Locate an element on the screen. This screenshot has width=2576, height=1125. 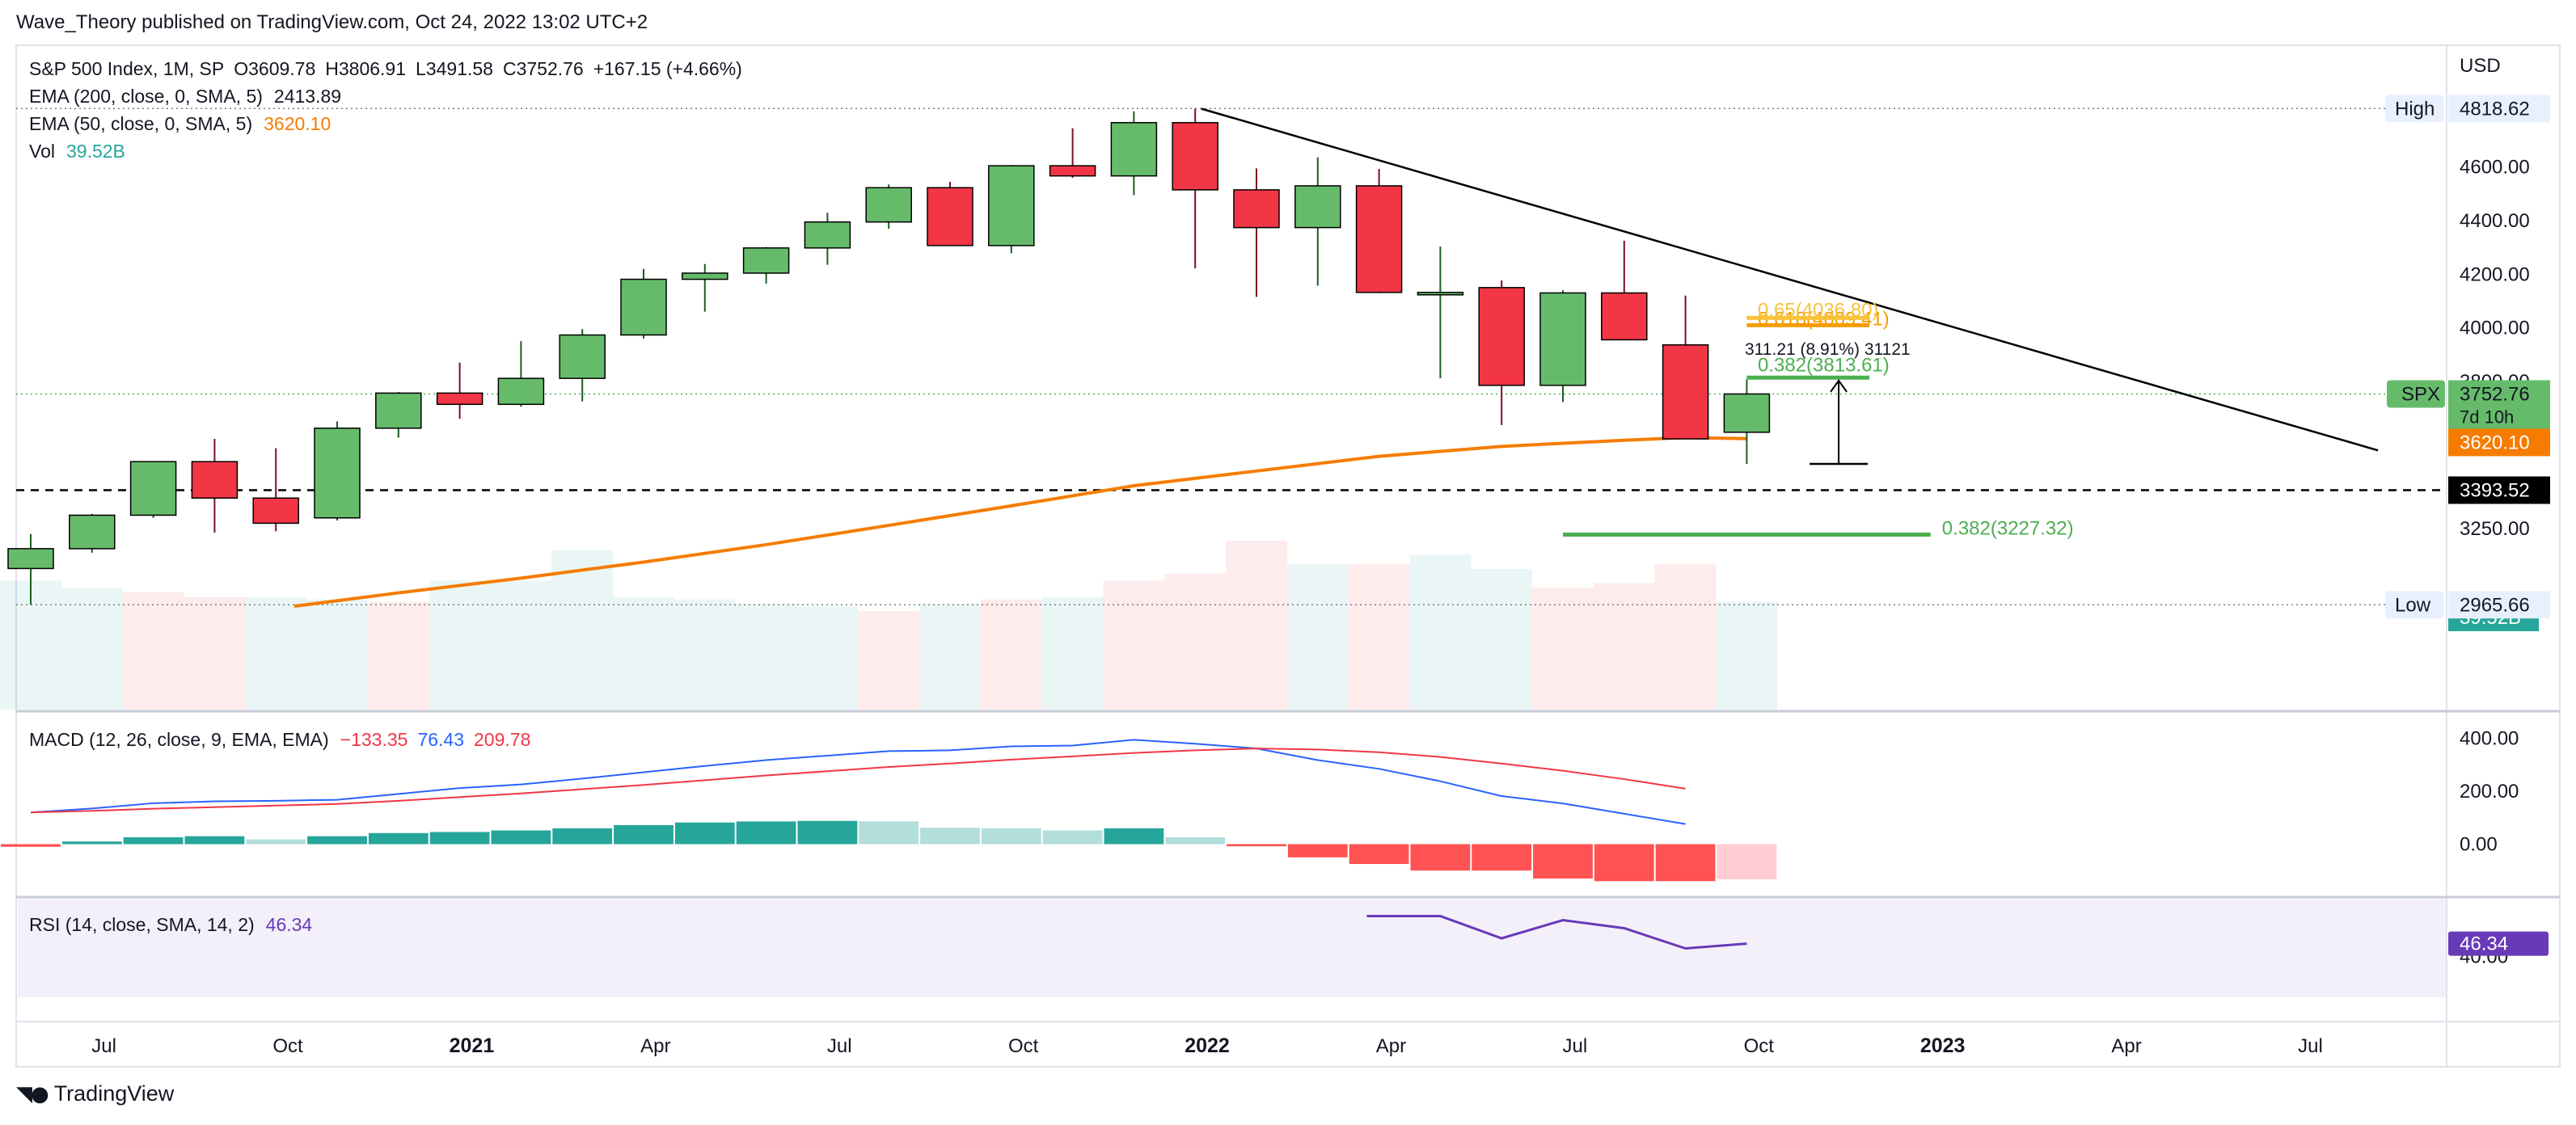
rsi-value-tag-text: 46.34 is located at coordinates (2484, 944).